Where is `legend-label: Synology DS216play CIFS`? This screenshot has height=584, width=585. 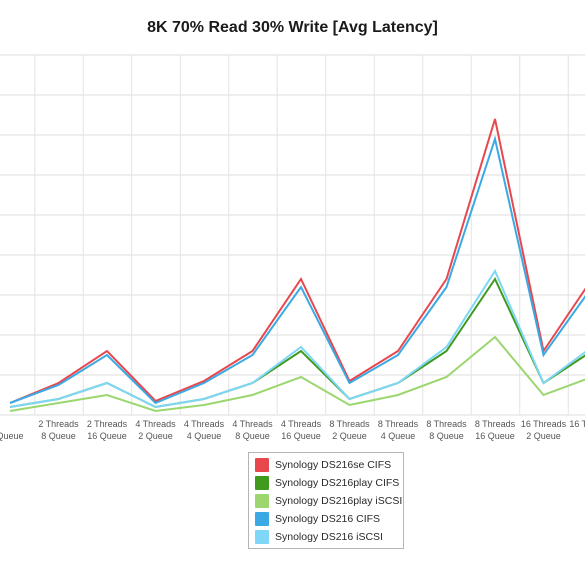
legend-label: Synology DS216play CIFS is located at coordinates (337, 483).